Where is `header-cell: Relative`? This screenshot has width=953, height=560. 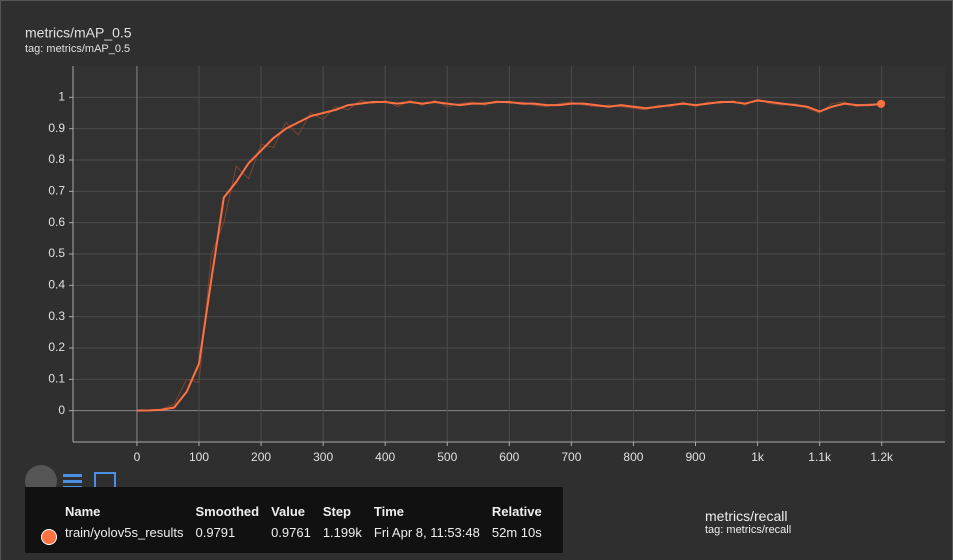 header-cell: Relative is located at coordinates (516, 511).